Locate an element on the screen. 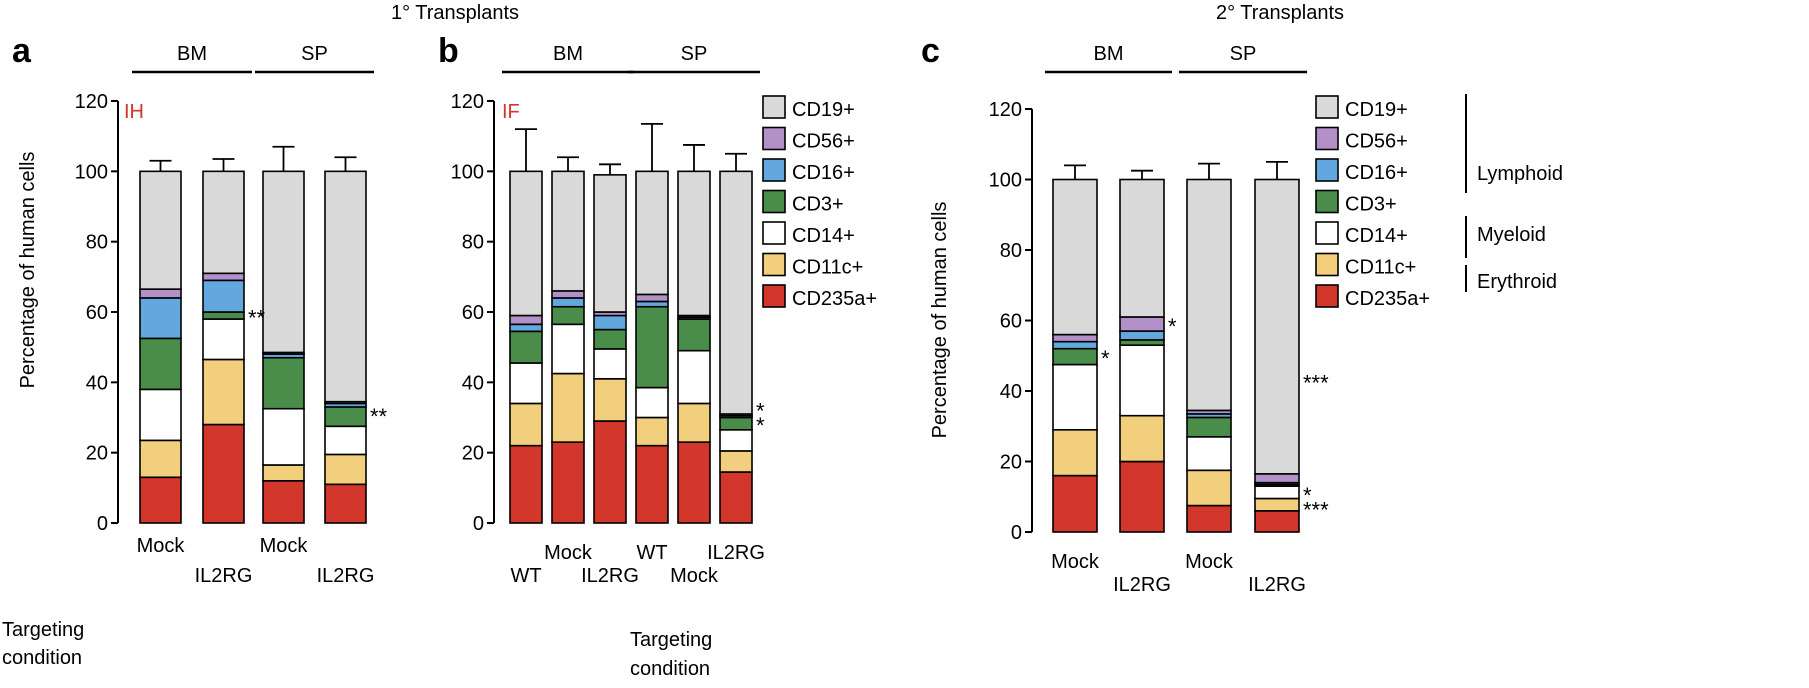  y-tick-label-b: 80 is located at coordinates (473, 243).